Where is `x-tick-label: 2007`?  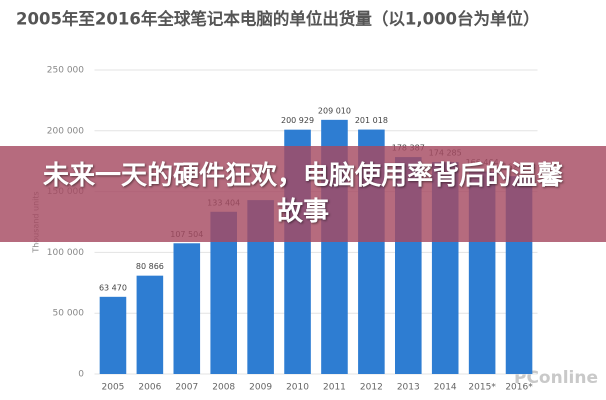
x-tick-label: 2007 is located at coordinates (186, 388).